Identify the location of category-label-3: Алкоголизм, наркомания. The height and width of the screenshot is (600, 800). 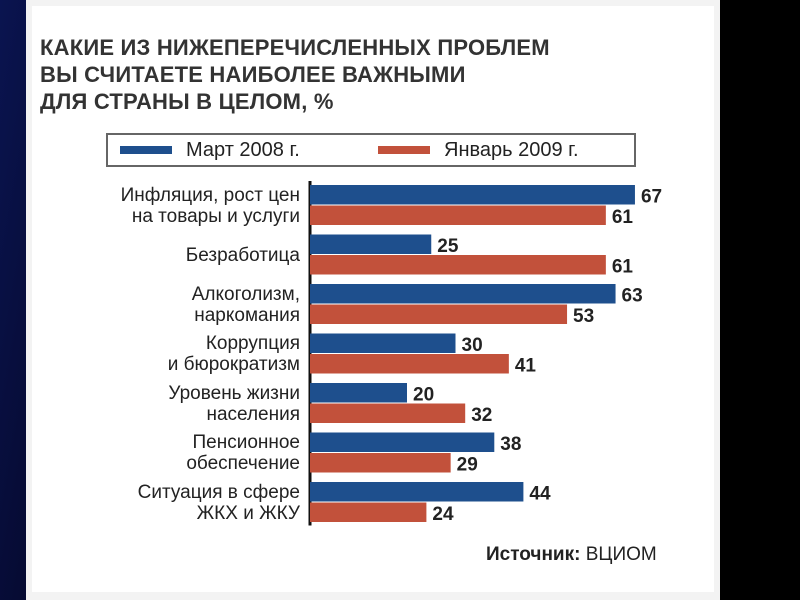
(245, 304).